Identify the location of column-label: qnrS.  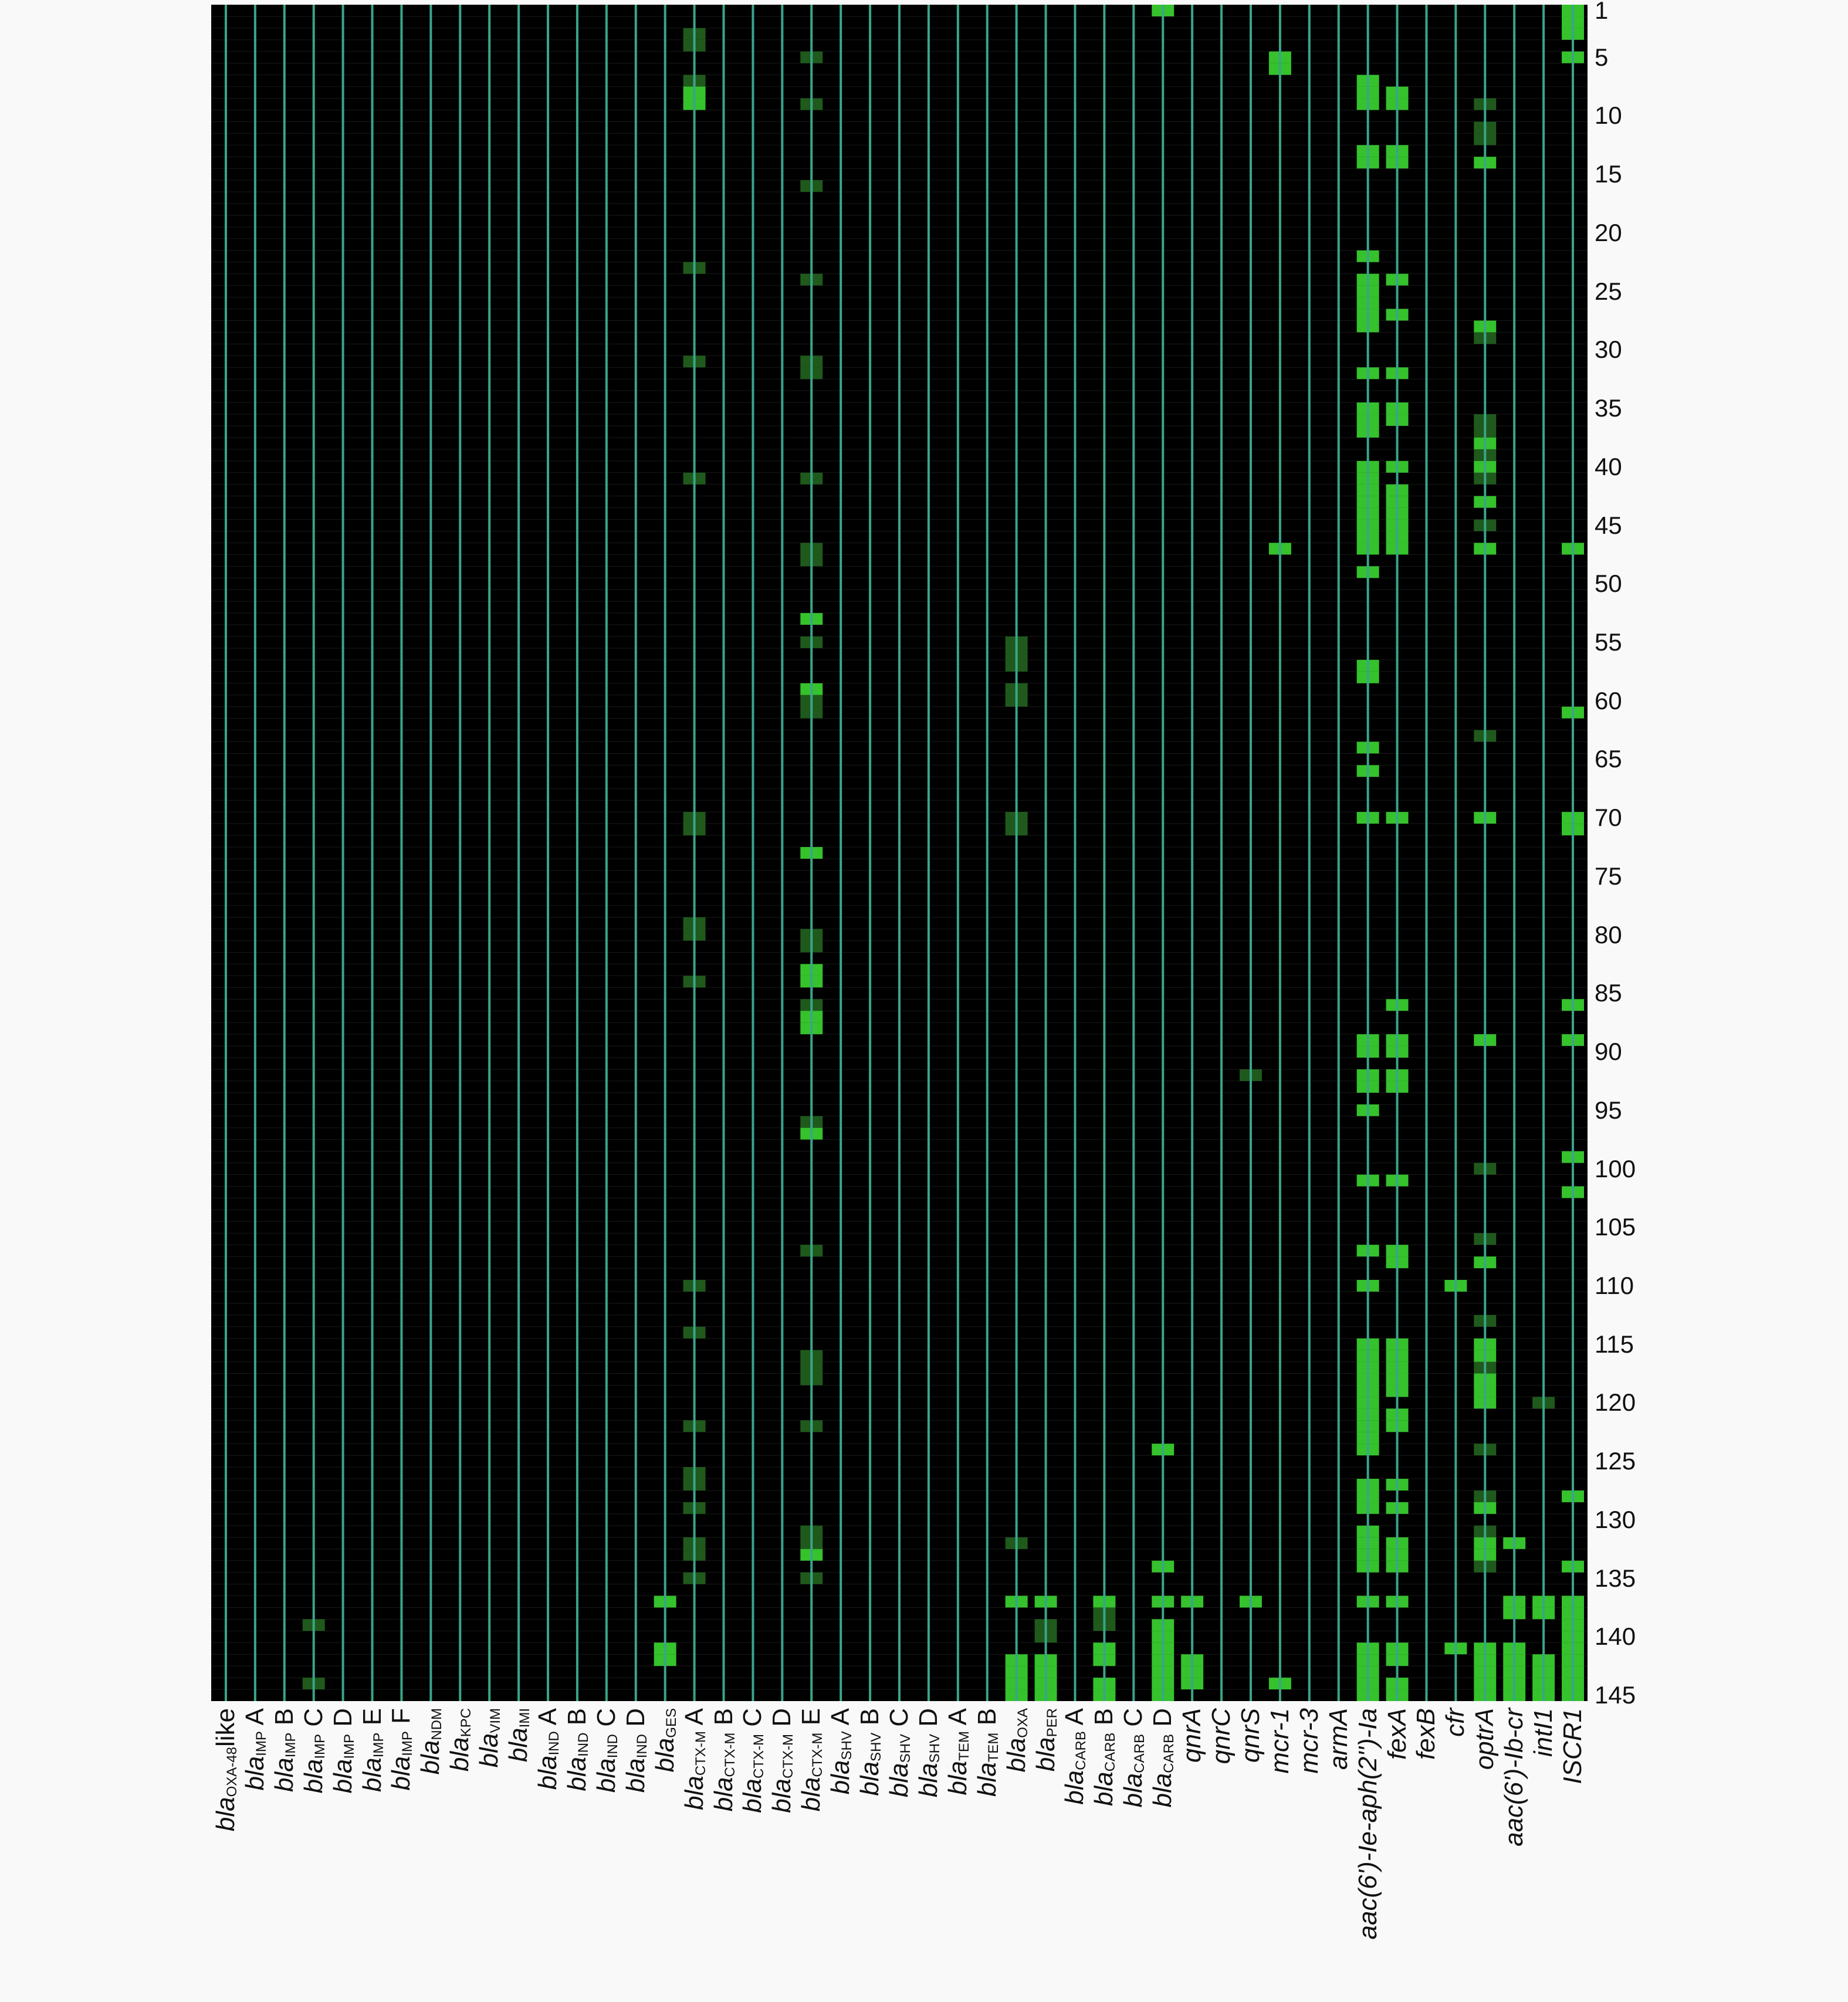
(1250, 1736).